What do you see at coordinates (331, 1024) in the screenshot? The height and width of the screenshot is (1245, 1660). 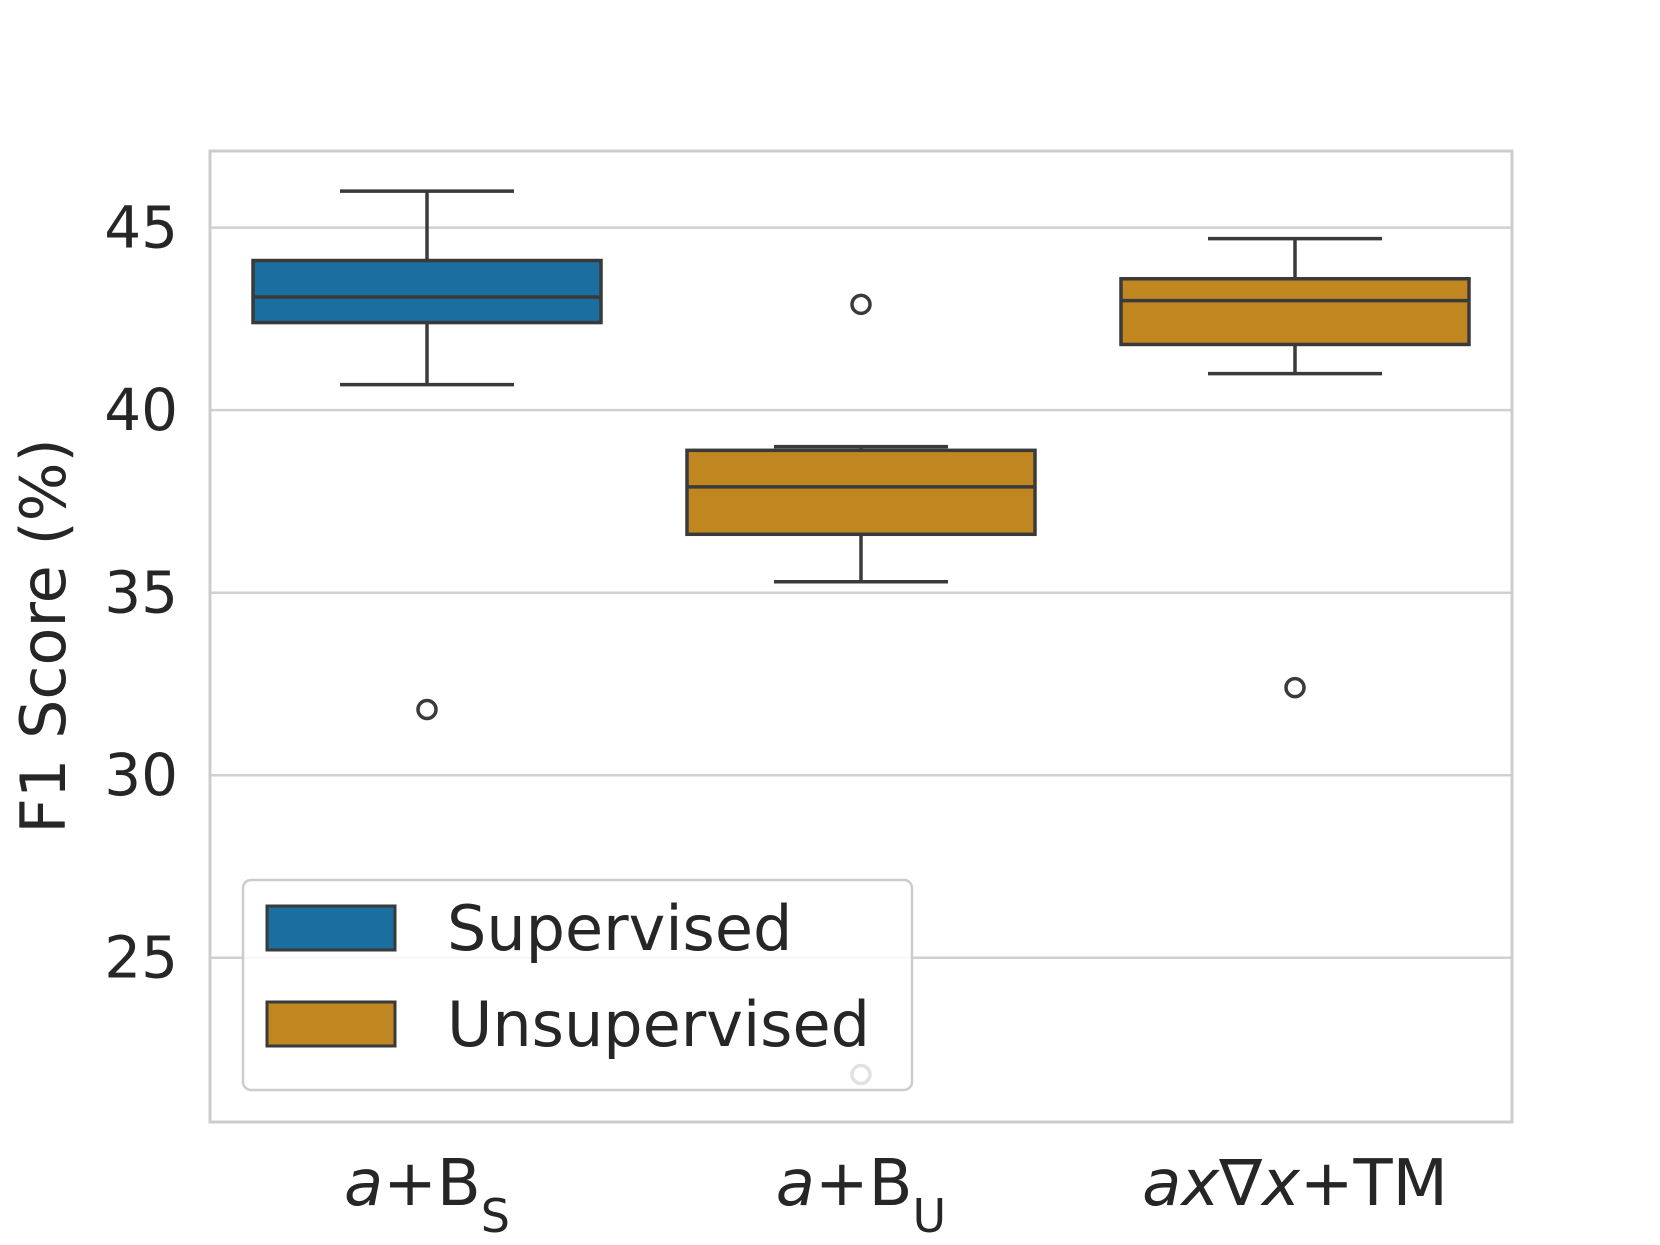 I see `legend-swatch-unsupervised` at bounding box center [331, 1024].